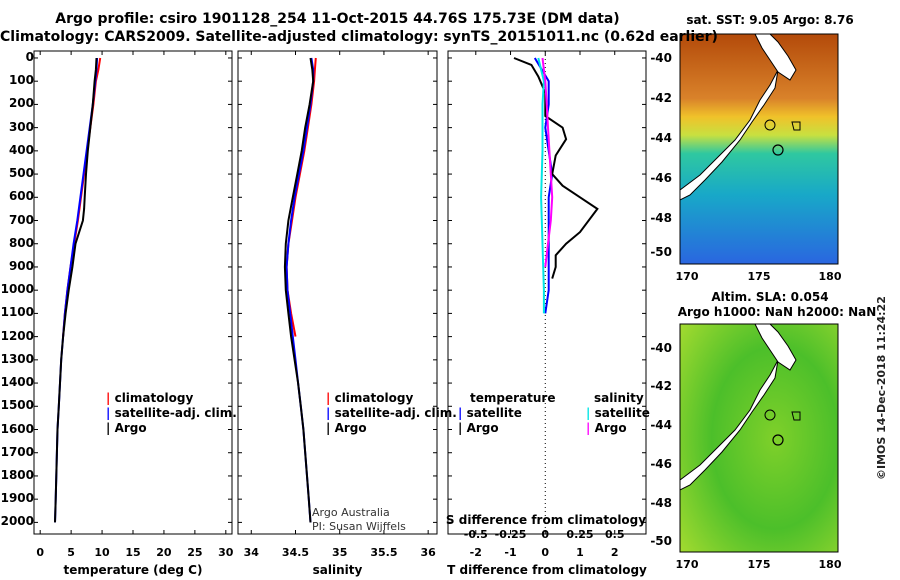 This screenshot has height=580, width=900. I want to click on x-tick-label: 36, so click(428, 552).